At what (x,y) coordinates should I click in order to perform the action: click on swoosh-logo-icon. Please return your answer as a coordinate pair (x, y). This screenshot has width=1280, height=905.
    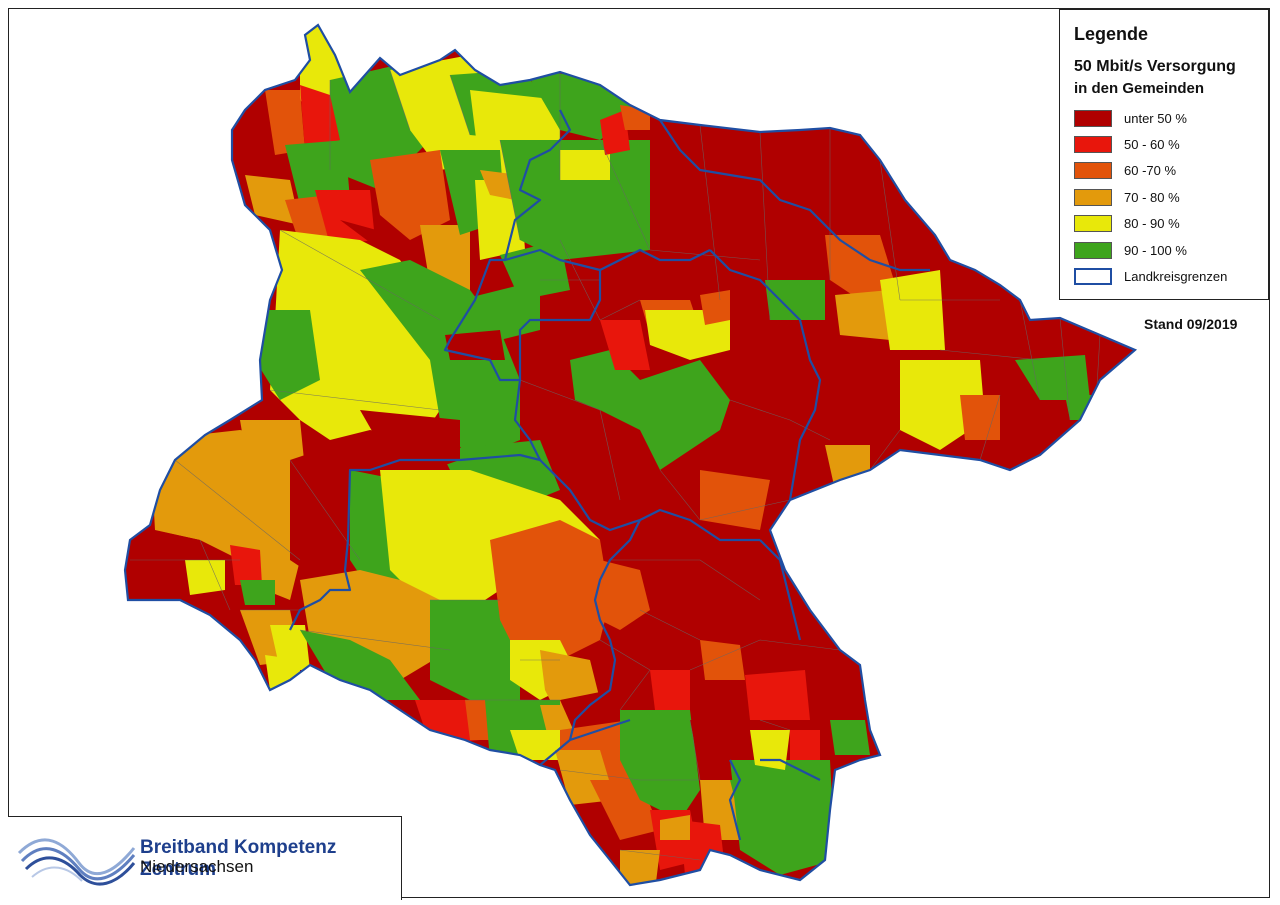
    Looking at the image, I should click on (76, 862).